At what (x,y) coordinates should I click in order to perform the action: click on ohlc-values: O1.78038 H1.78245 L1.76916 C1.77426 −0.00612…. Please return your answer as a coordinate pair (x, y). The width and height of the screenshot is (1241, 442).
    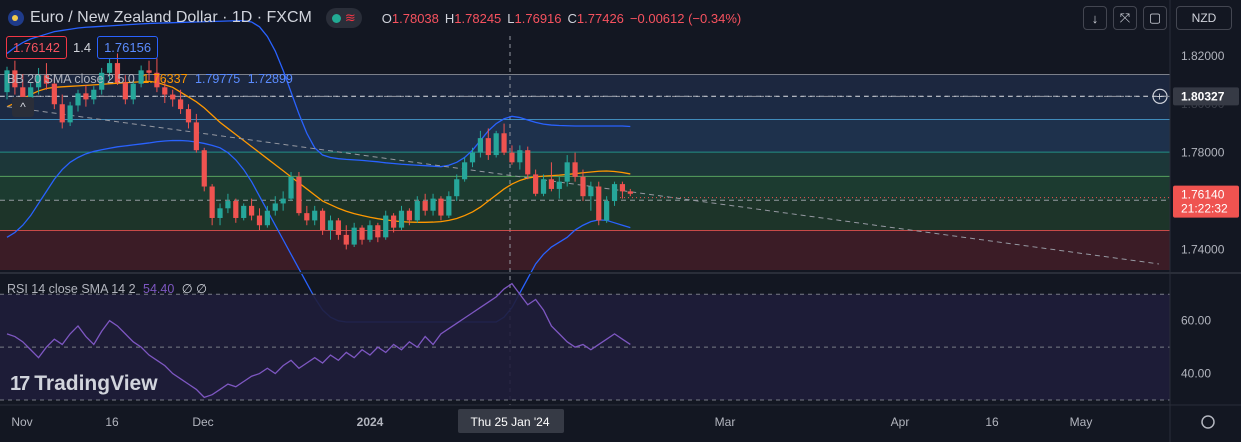
    Looking at the image, I should click on (558, 18).